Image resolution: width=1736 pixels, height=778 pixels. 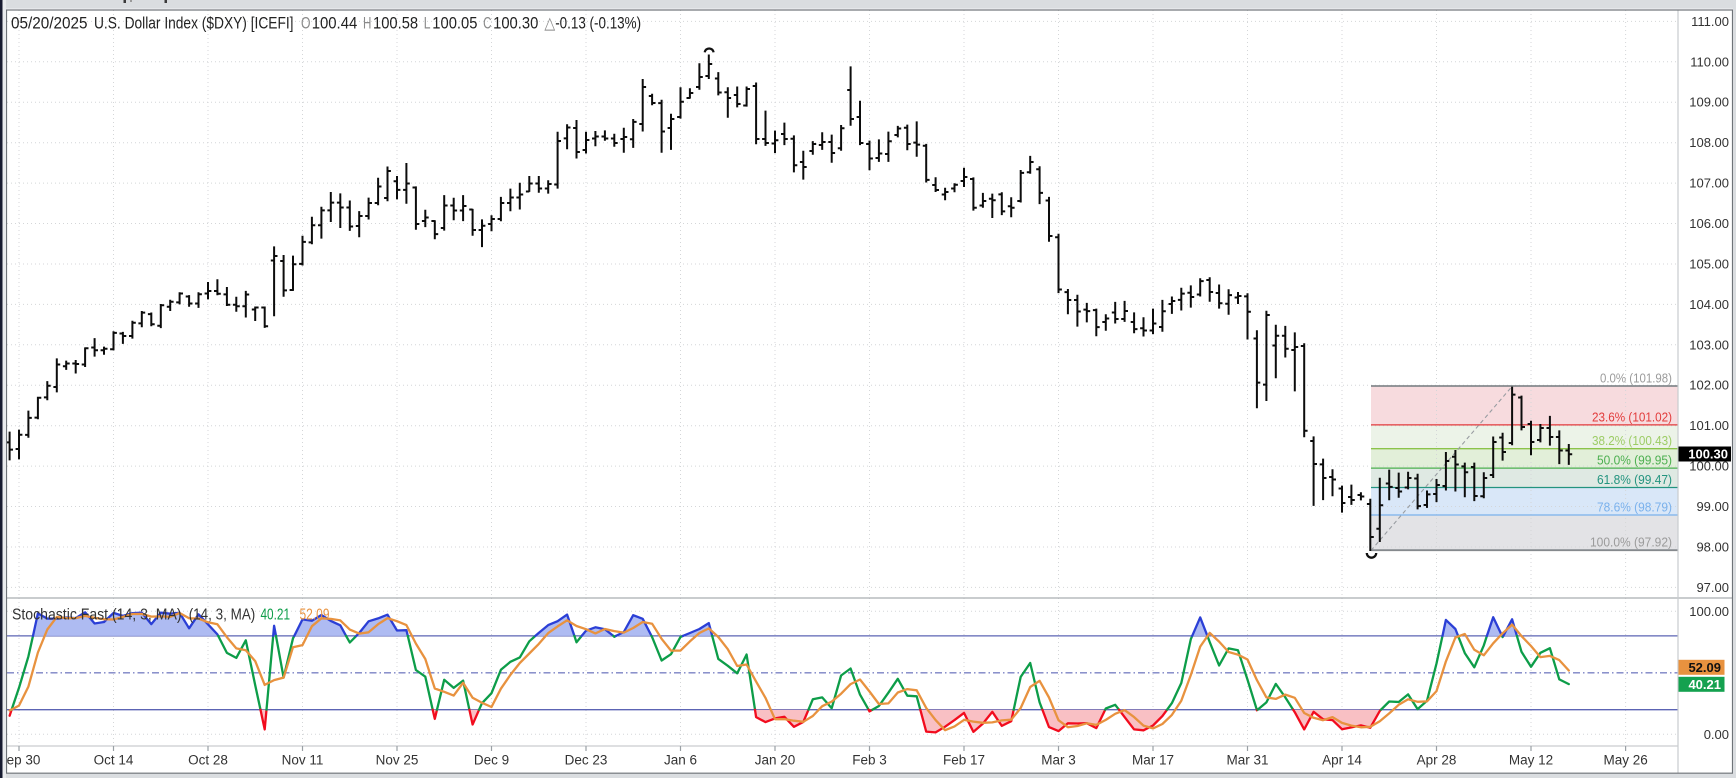 I want to click on svg-text: 100.44, so click(x=335, y=23).